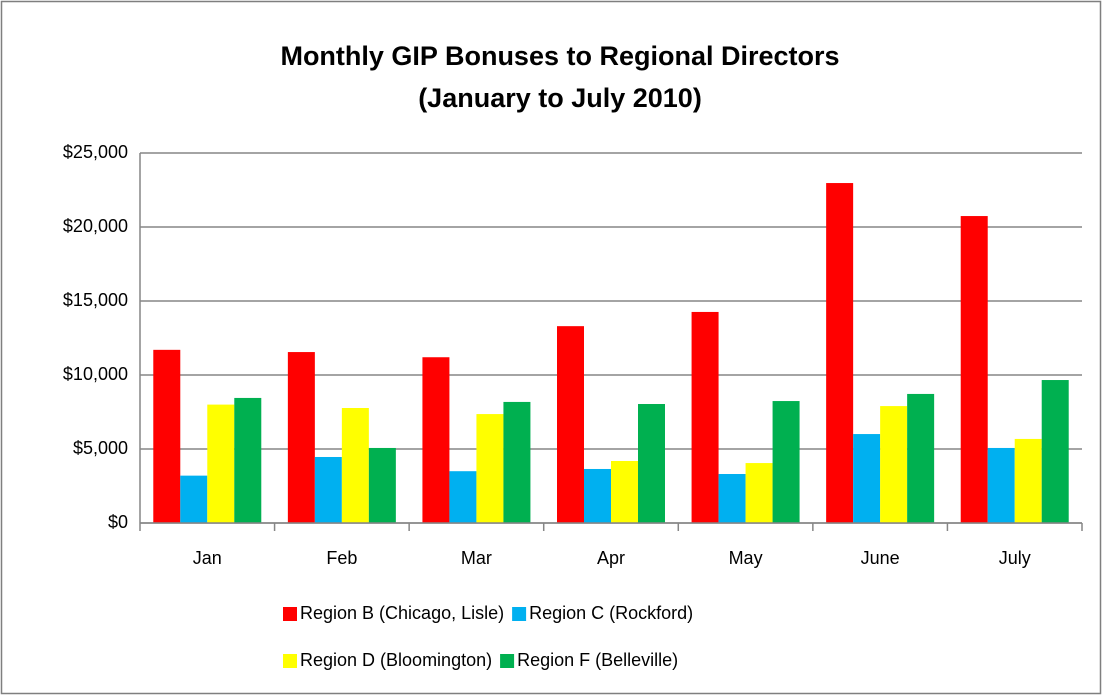  I want to click on y-tick-label: $15,000, so click(95, 300).